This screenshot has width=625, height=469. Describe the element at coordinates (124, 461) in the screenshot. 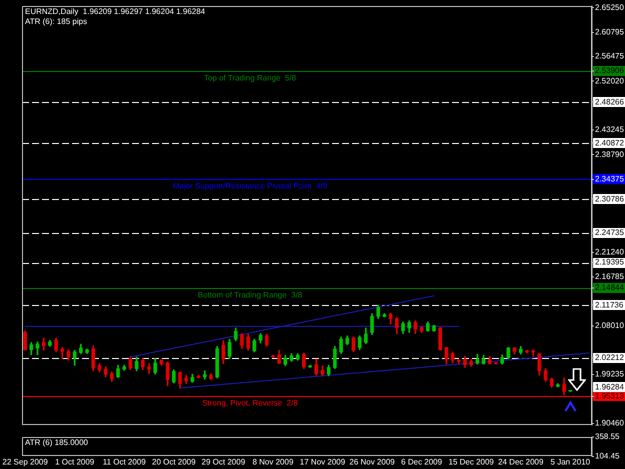

I see `x-tick-label: 11 Oct 2009` at that location.